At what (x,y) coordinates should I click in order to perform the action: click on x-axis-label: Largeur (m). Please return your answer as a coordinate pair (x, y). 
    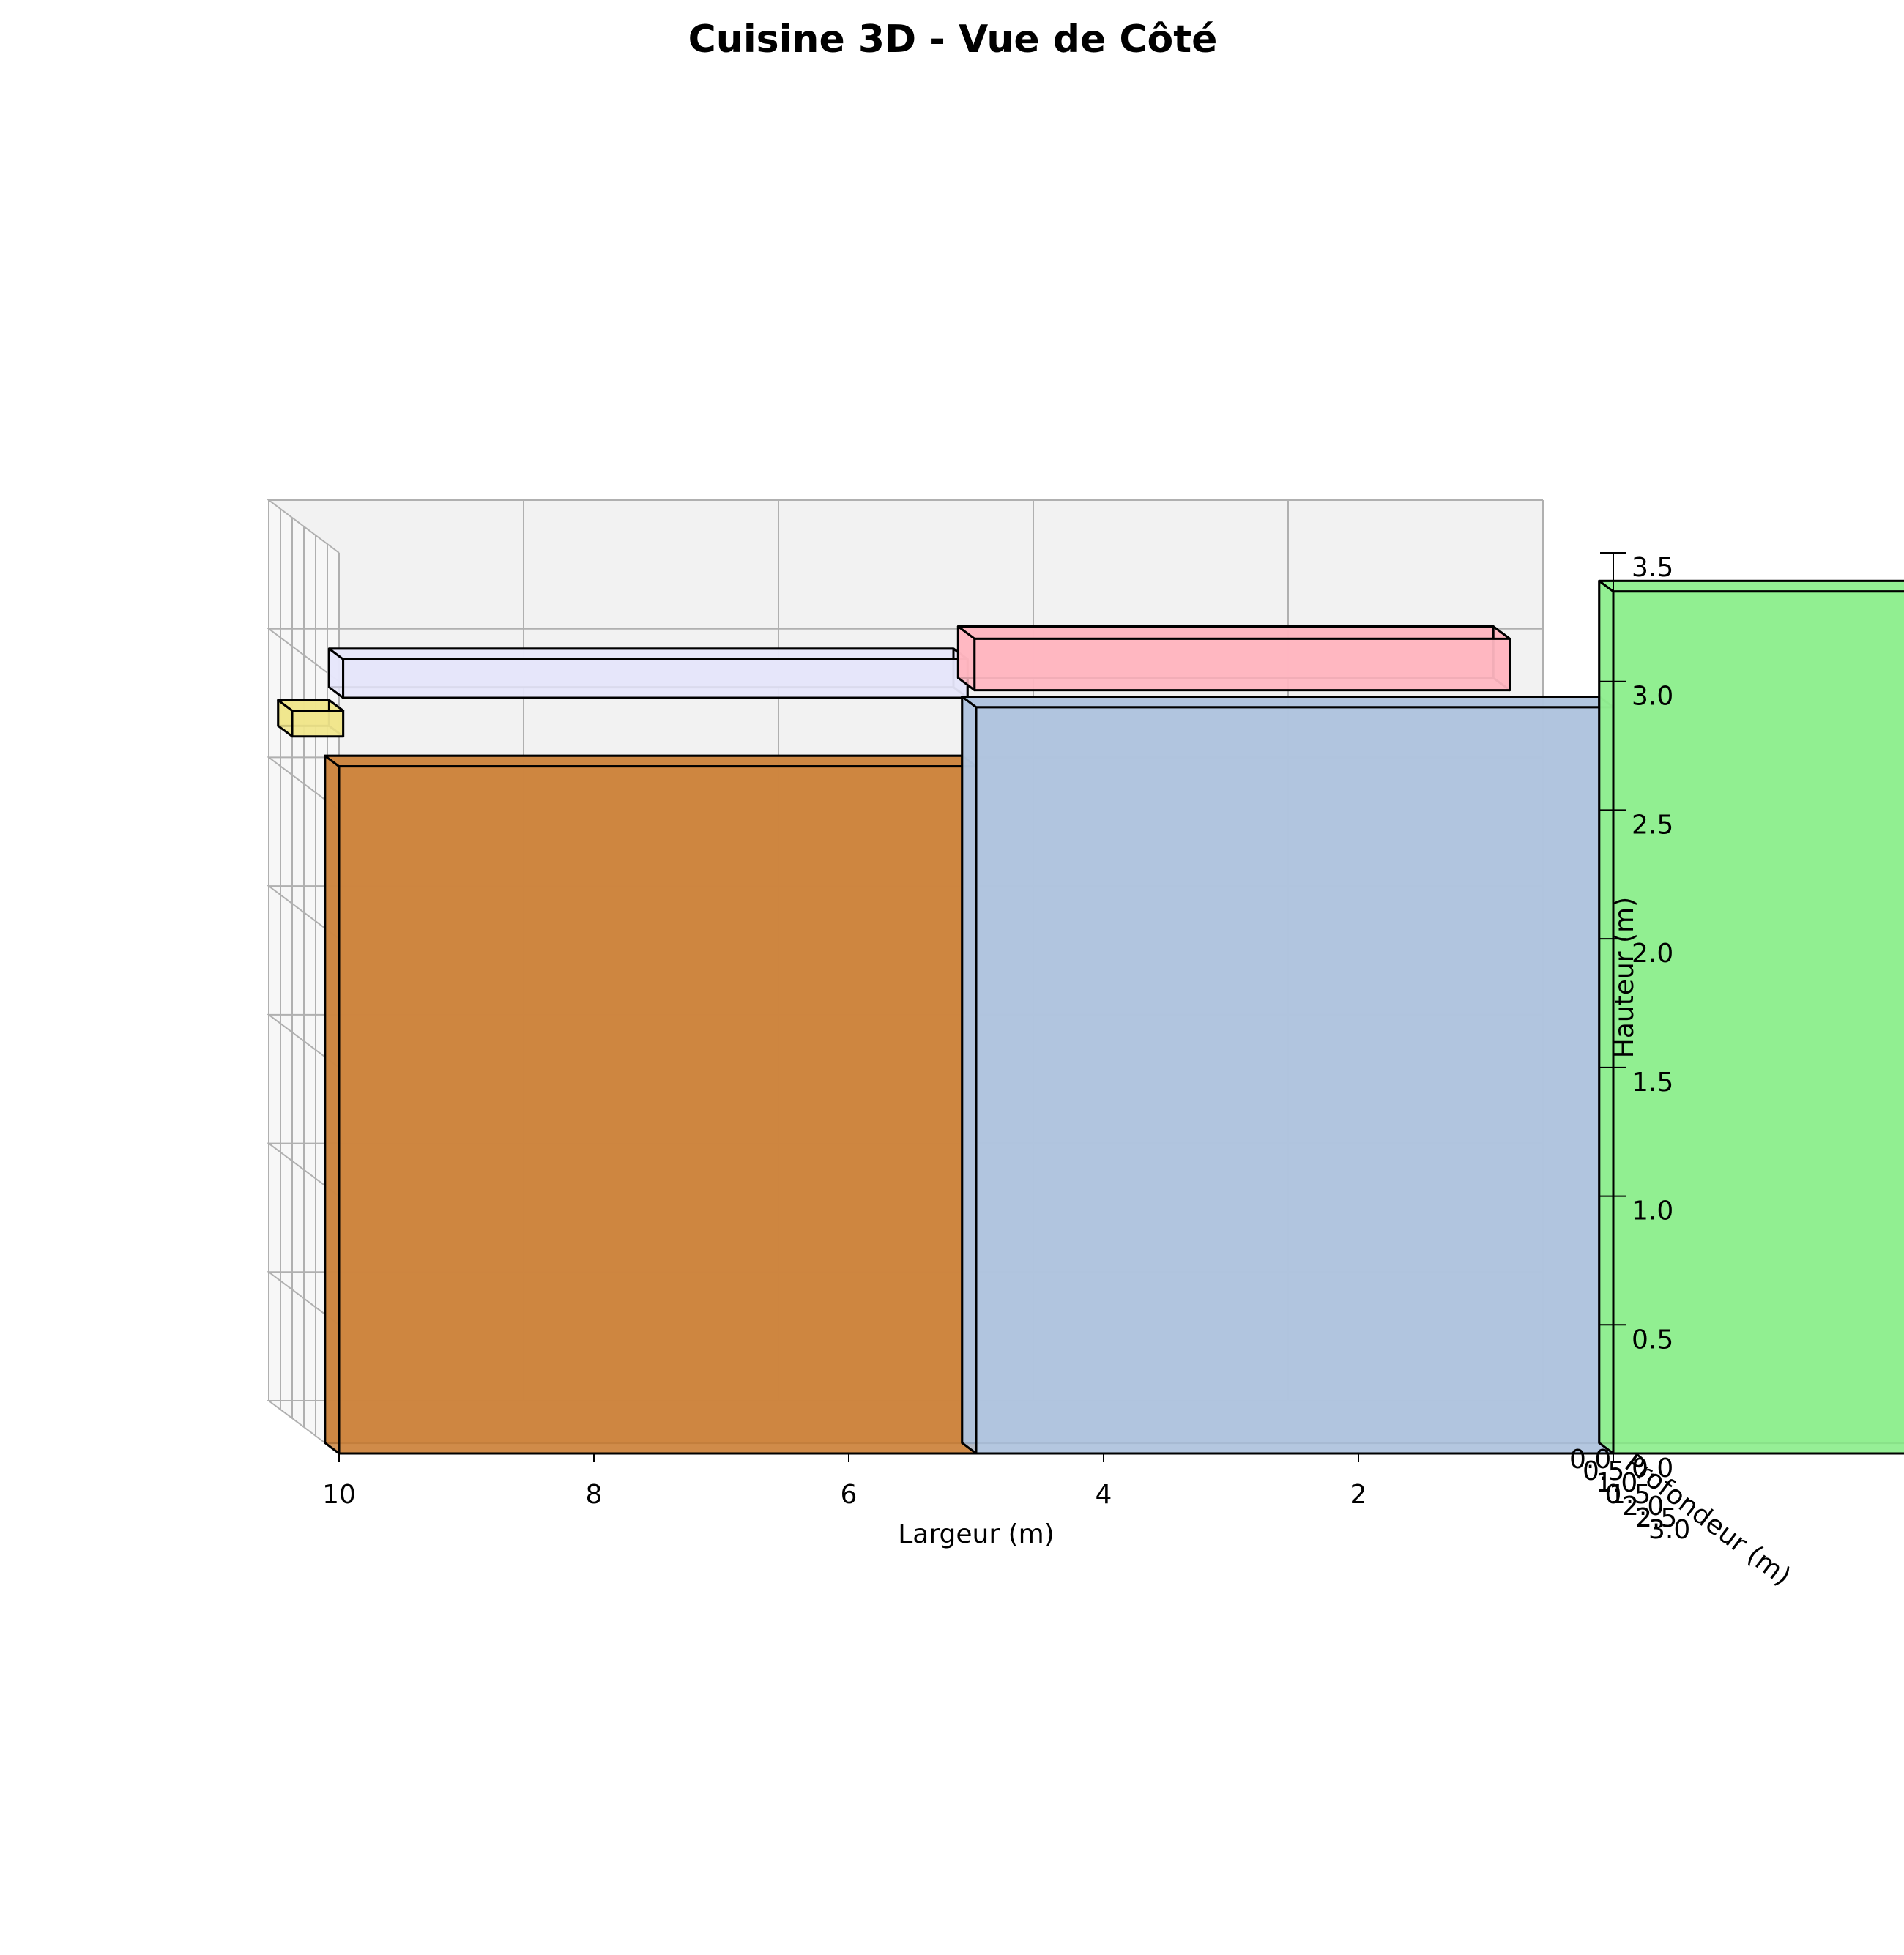
    Looking at the image, I should click on (976, 1534).